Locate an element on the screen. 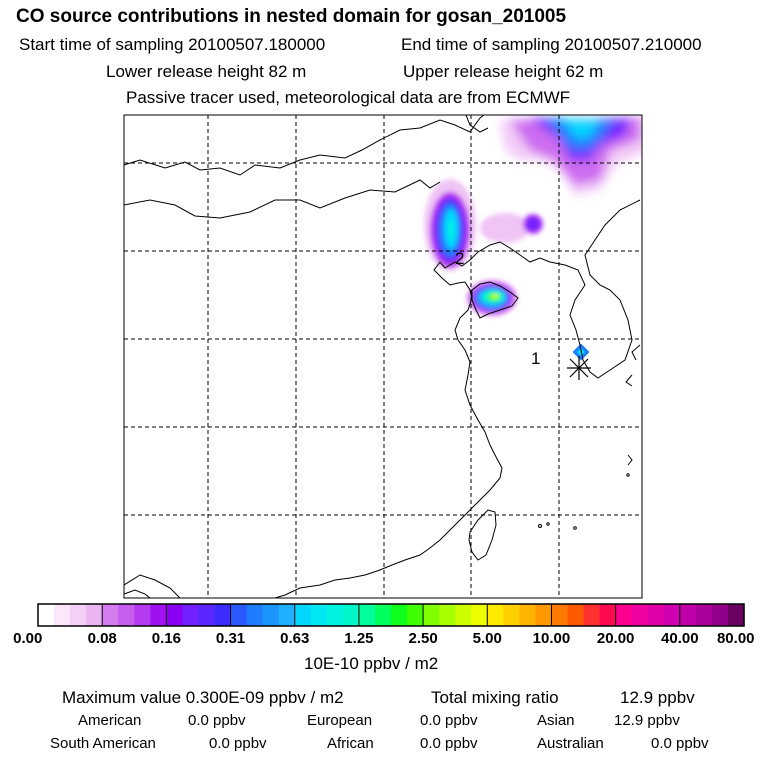 The height and width of the screenshot is (768, 768). region-south-american-name: South American is located at coordinates (103, 743).